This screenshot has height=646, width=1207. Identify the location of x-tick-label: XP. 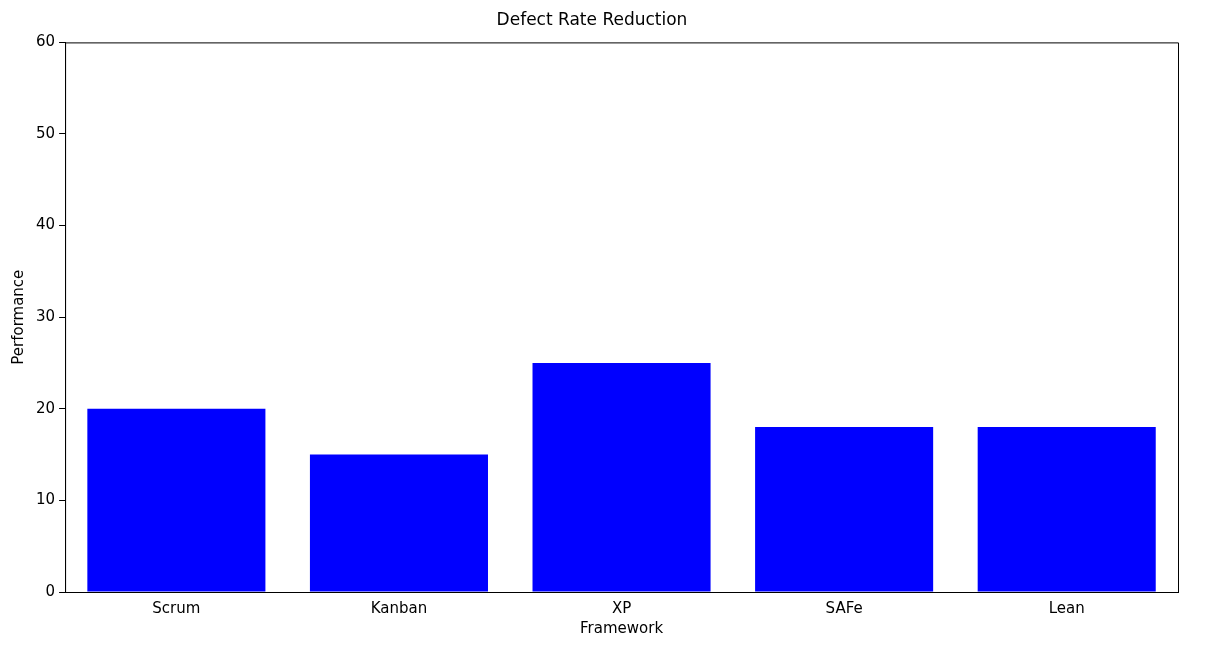
(621, 607).